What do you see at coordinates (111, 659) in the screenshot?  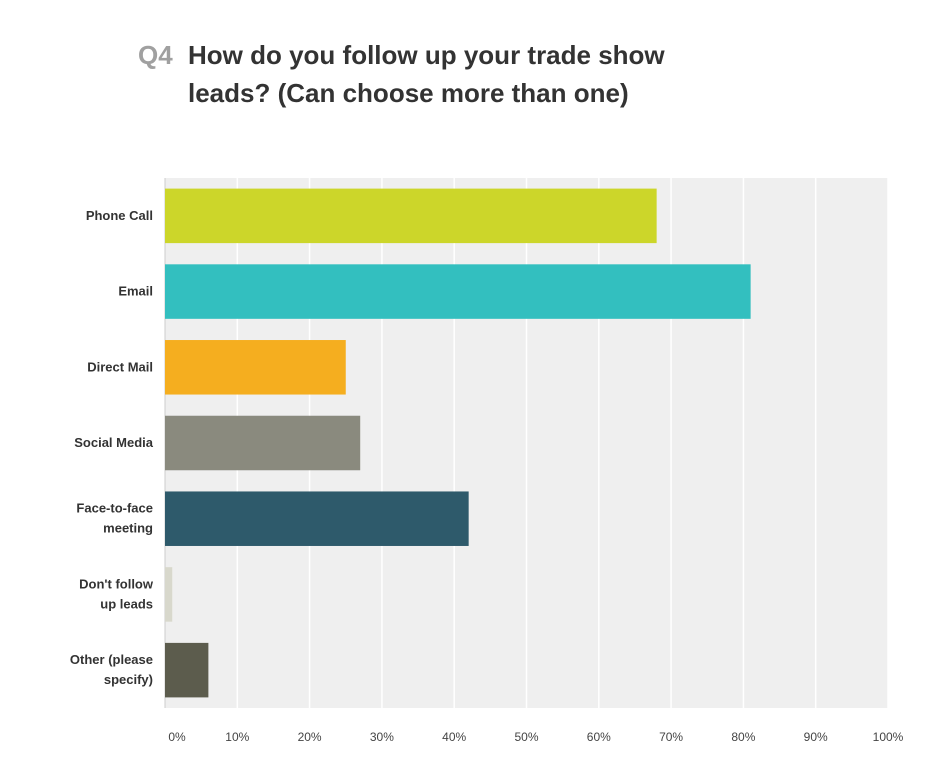 I see `category-label: Other (please` at bounding box center [111, 659].